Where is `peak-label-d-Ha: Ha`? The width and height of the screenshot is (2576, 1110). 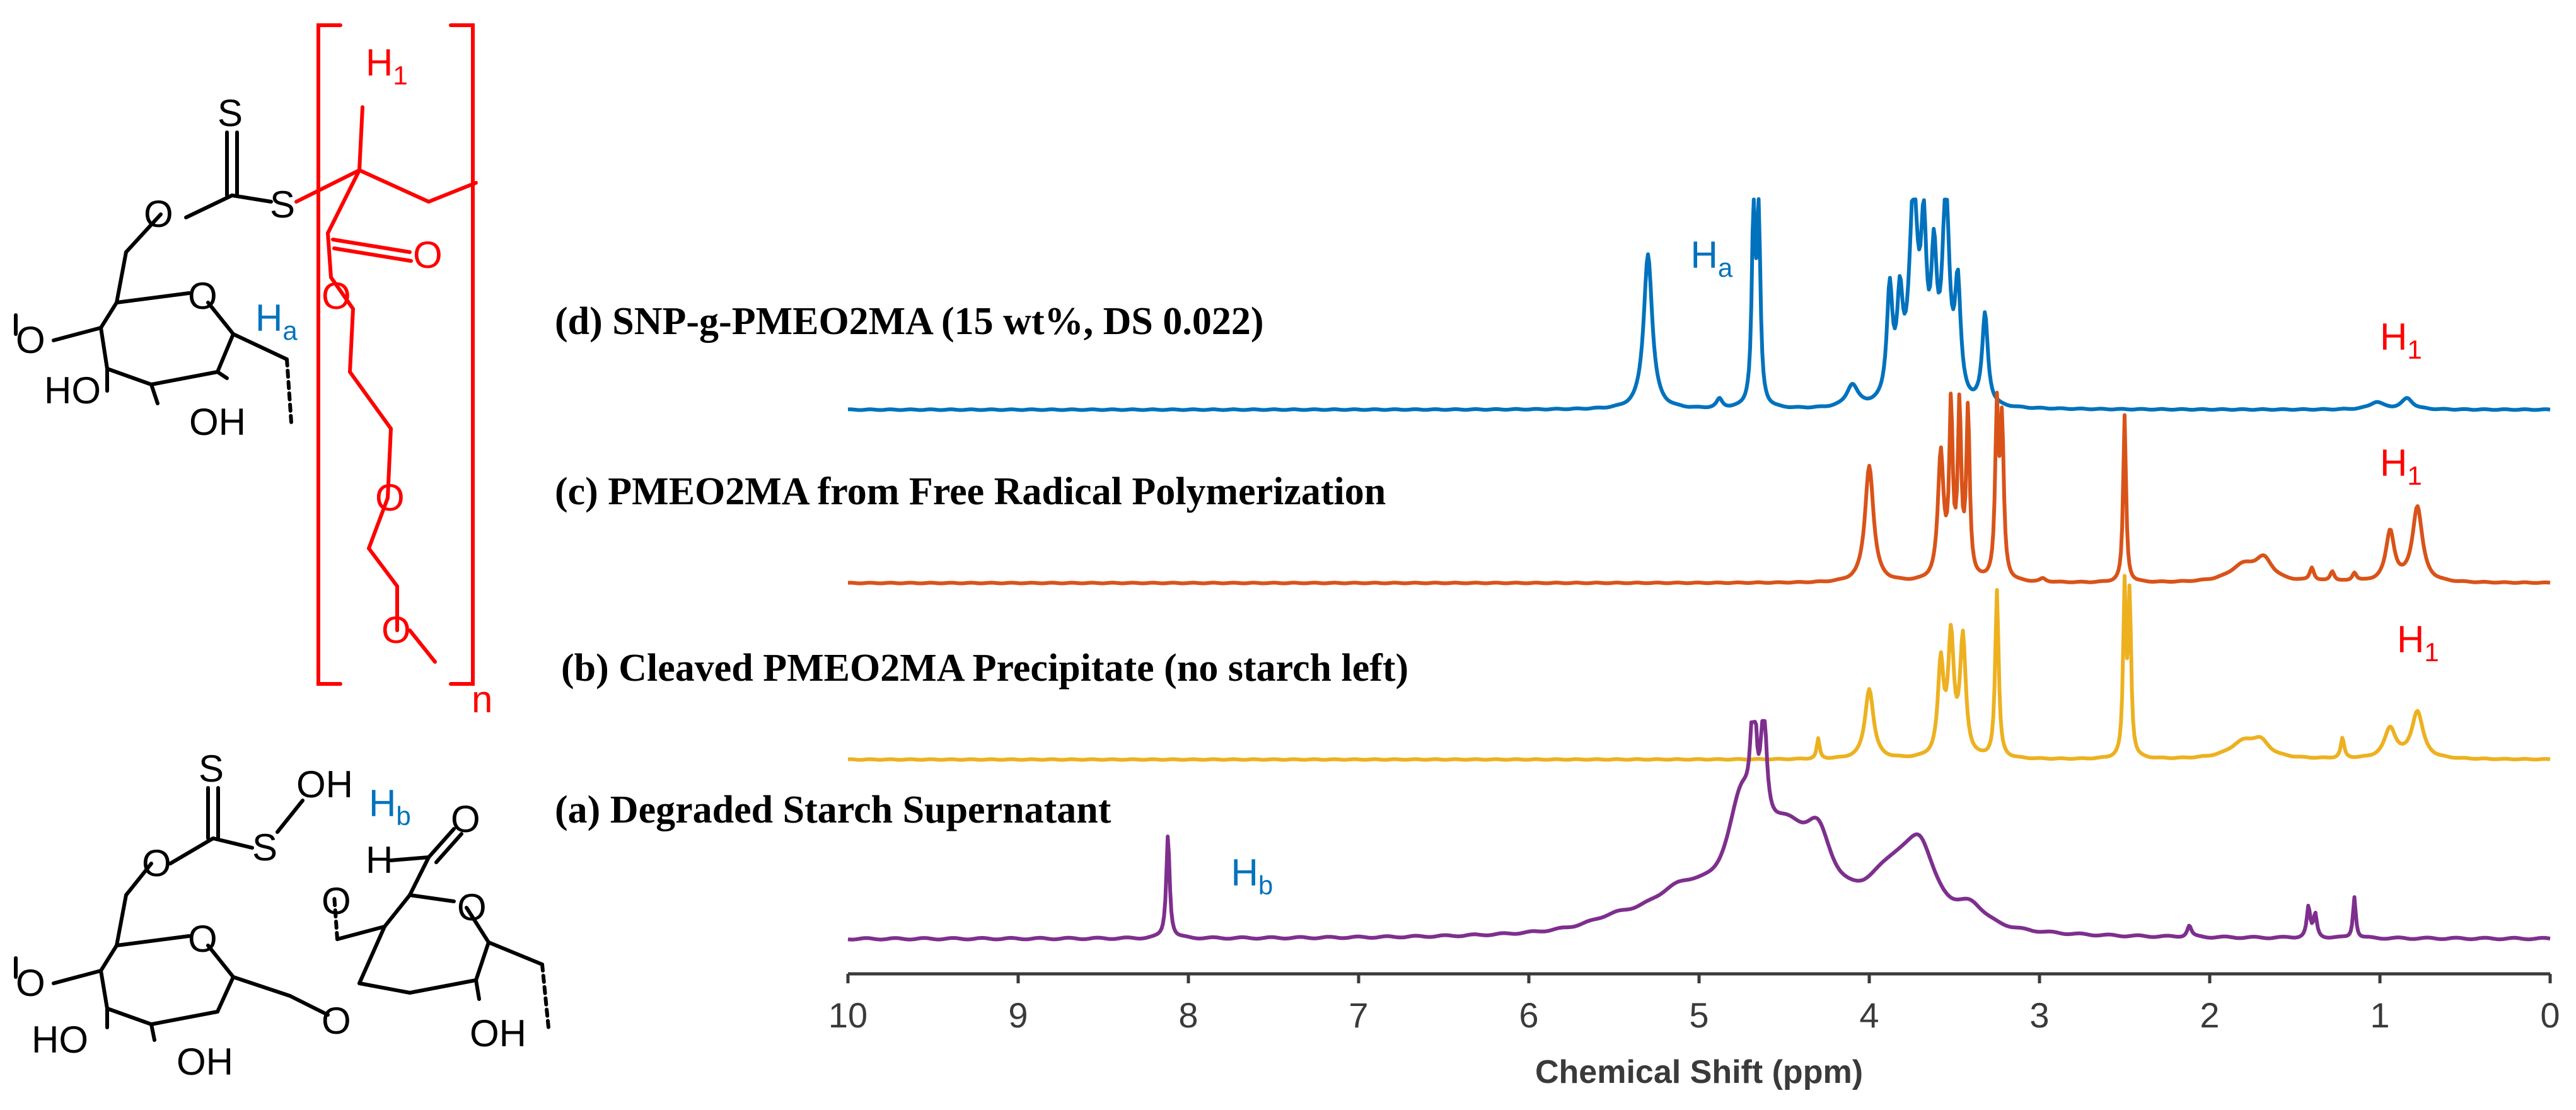 peak-label-d-Ha: Ha is located at coordinates (1712, 258).